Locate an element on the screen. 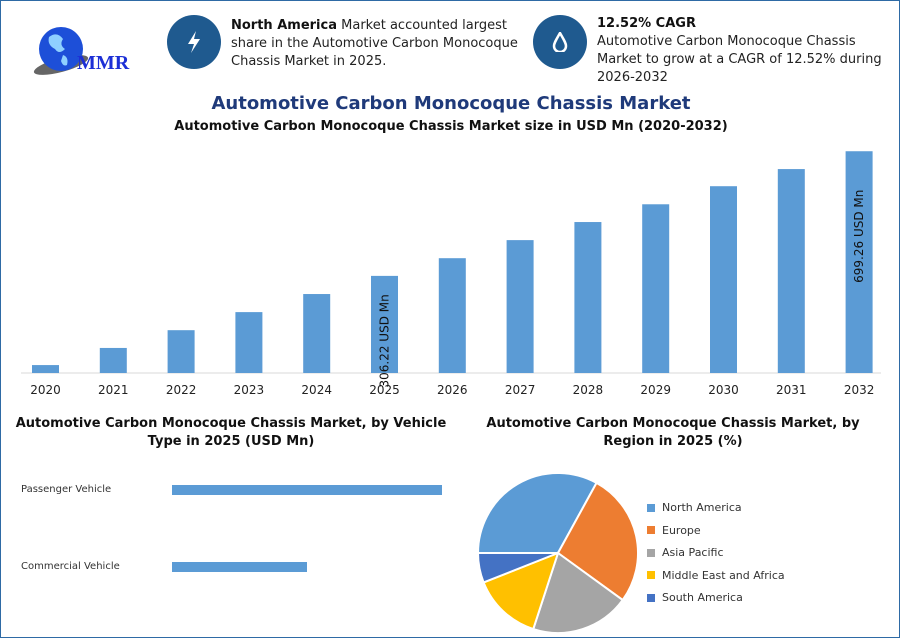  bar-2020 is located at coordinates (45, 369).